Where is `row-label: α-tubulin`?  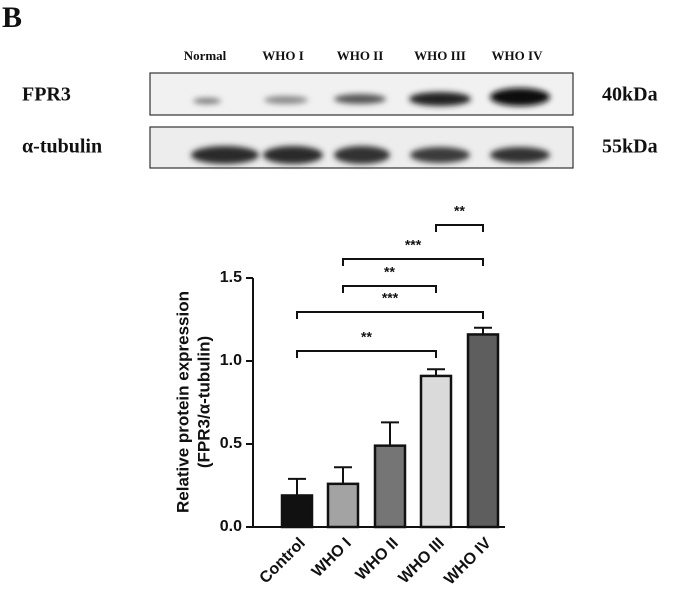 row-label: α-tubulin is located at coordinates (62, 147).